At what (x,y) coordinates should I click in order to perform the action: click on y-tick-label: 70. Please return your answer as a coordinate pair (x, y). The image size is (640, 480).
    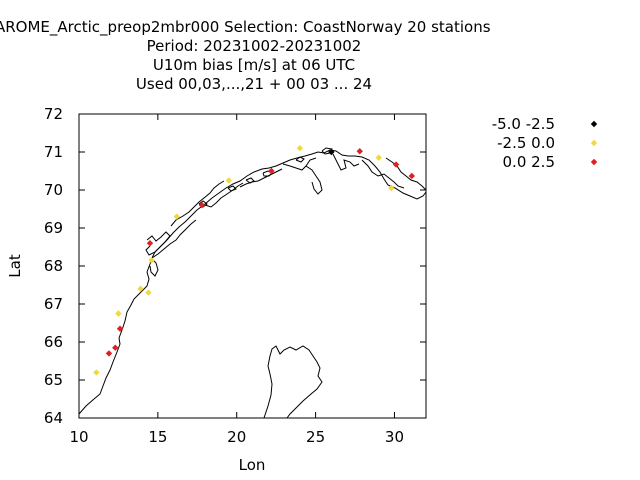
    Looking at the image, I should click on (53, 190).